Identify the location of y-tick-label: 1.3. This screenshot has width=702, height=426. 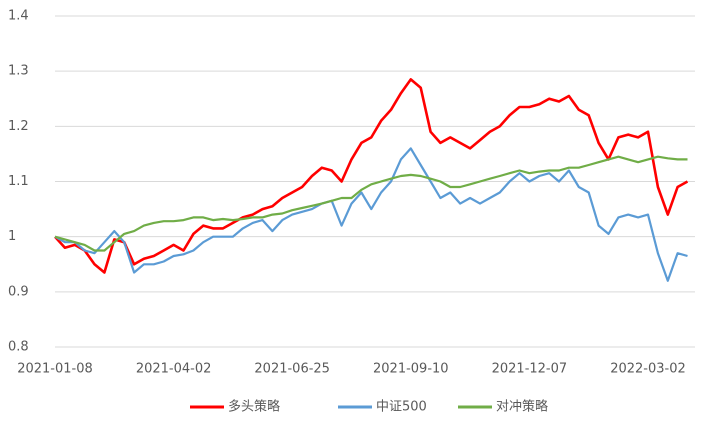
(18, 71).